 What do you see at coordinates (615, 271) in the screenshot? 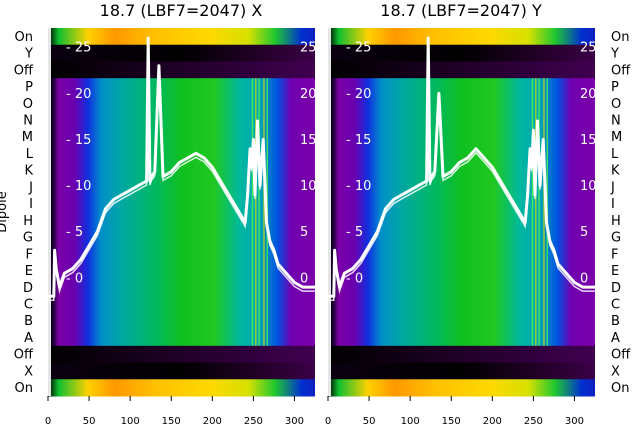
I see `row-label: E` at bounding box center [615, 271].